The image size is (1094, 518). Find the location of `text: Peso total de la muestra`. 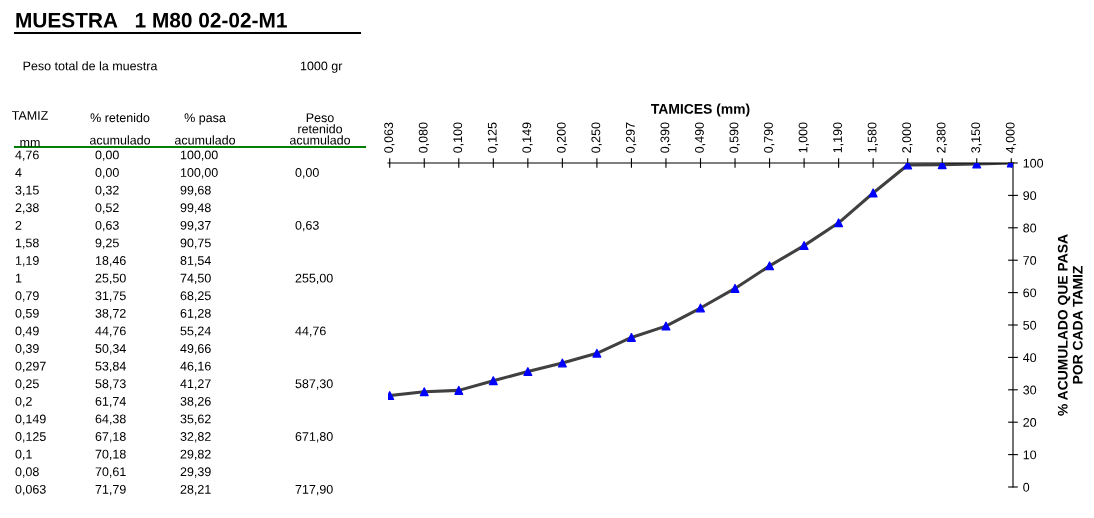

text: Peso total de la muestra is located at coordinates (90, 66).